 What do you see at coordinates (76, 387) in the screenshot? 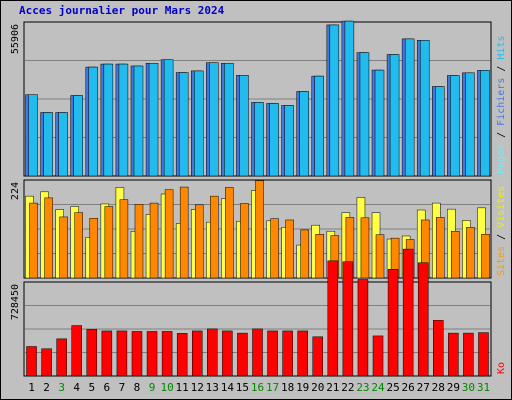
I see `x-tick-label-4: 4` at bounding box center [76, 387].